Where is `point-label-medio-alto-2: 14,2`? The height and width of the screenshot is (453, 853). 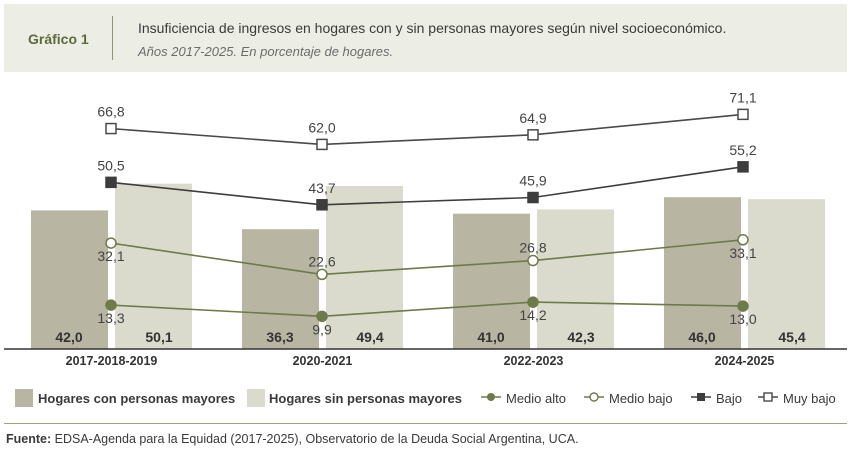
point-label-medio-alto-2: 14,2 is located at coordinates (532, 315).